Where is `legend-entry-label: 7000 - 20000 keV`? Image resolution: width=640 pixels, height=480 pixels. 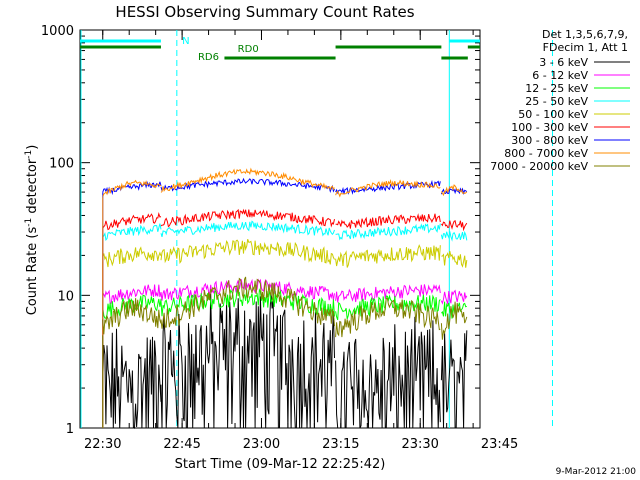
legend-entry-label: 7000 - 20000 keV is located at coordinates (539, 166).